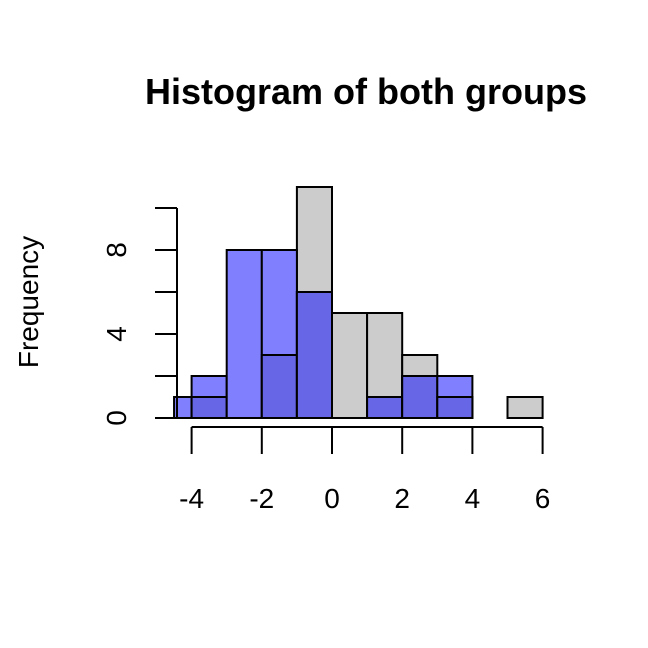 Image resolution: width=648 pixels, height=648 pixels. Describe the element at coordinates (191, 498) in the screenshot. I see `x-tick-label: -4` at that location.